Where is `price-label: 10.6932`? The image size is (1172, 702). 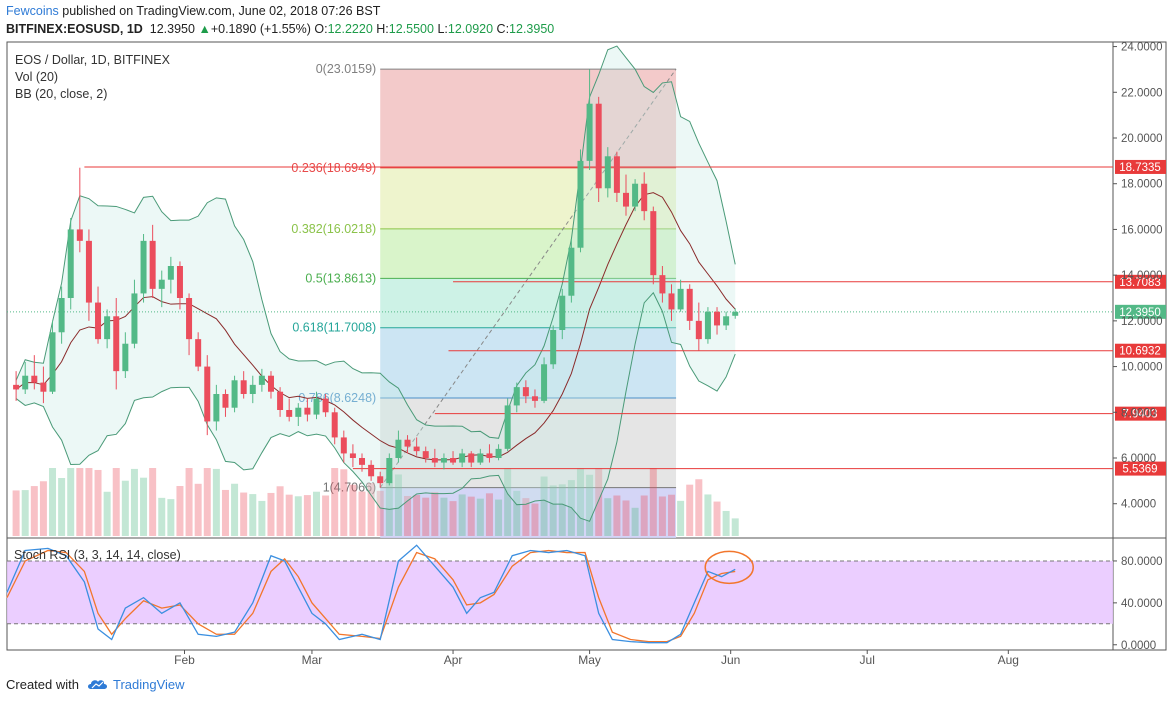 price-label: 10.6932 is located at coordinates (1140, 352).